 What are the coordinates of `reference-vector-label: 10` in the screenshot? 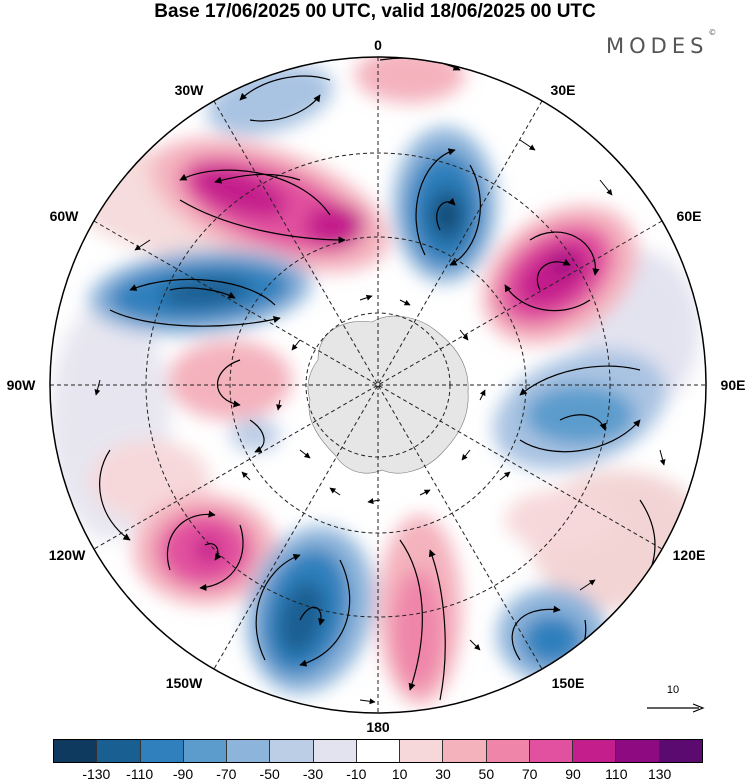 It's located at (673, 690).